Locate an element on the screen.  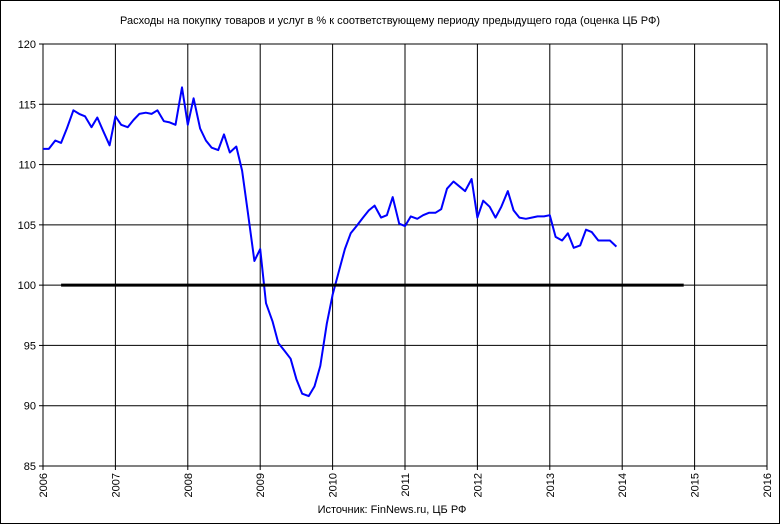
y-tick-label: 85 is located at coordinates (30, 467).